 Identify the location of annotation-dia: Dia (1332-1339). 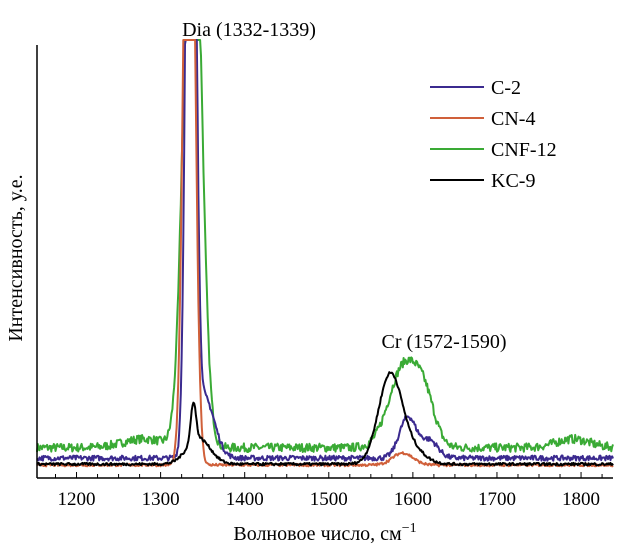
(249, 30).